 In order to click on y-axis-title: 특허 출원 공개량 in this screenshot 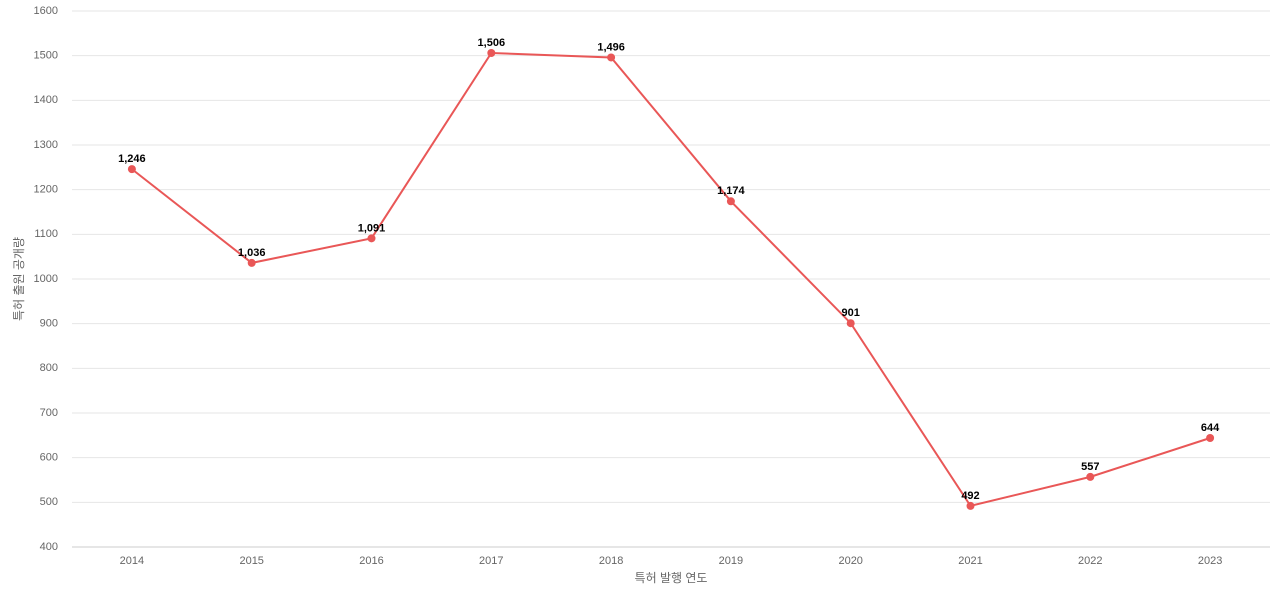, I will do `click(19, 279)`.